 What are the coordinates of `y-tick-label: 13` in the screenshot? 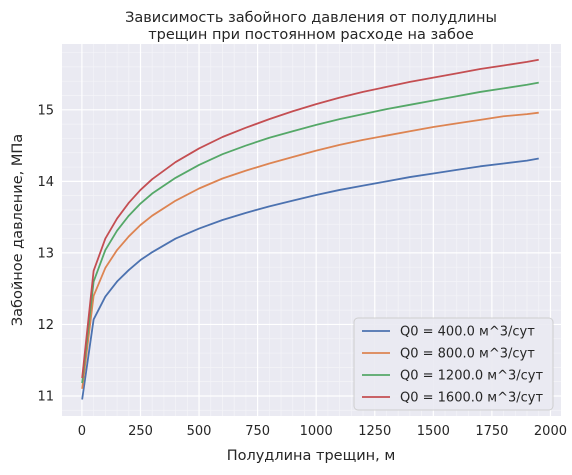 It's located at (45, 253).